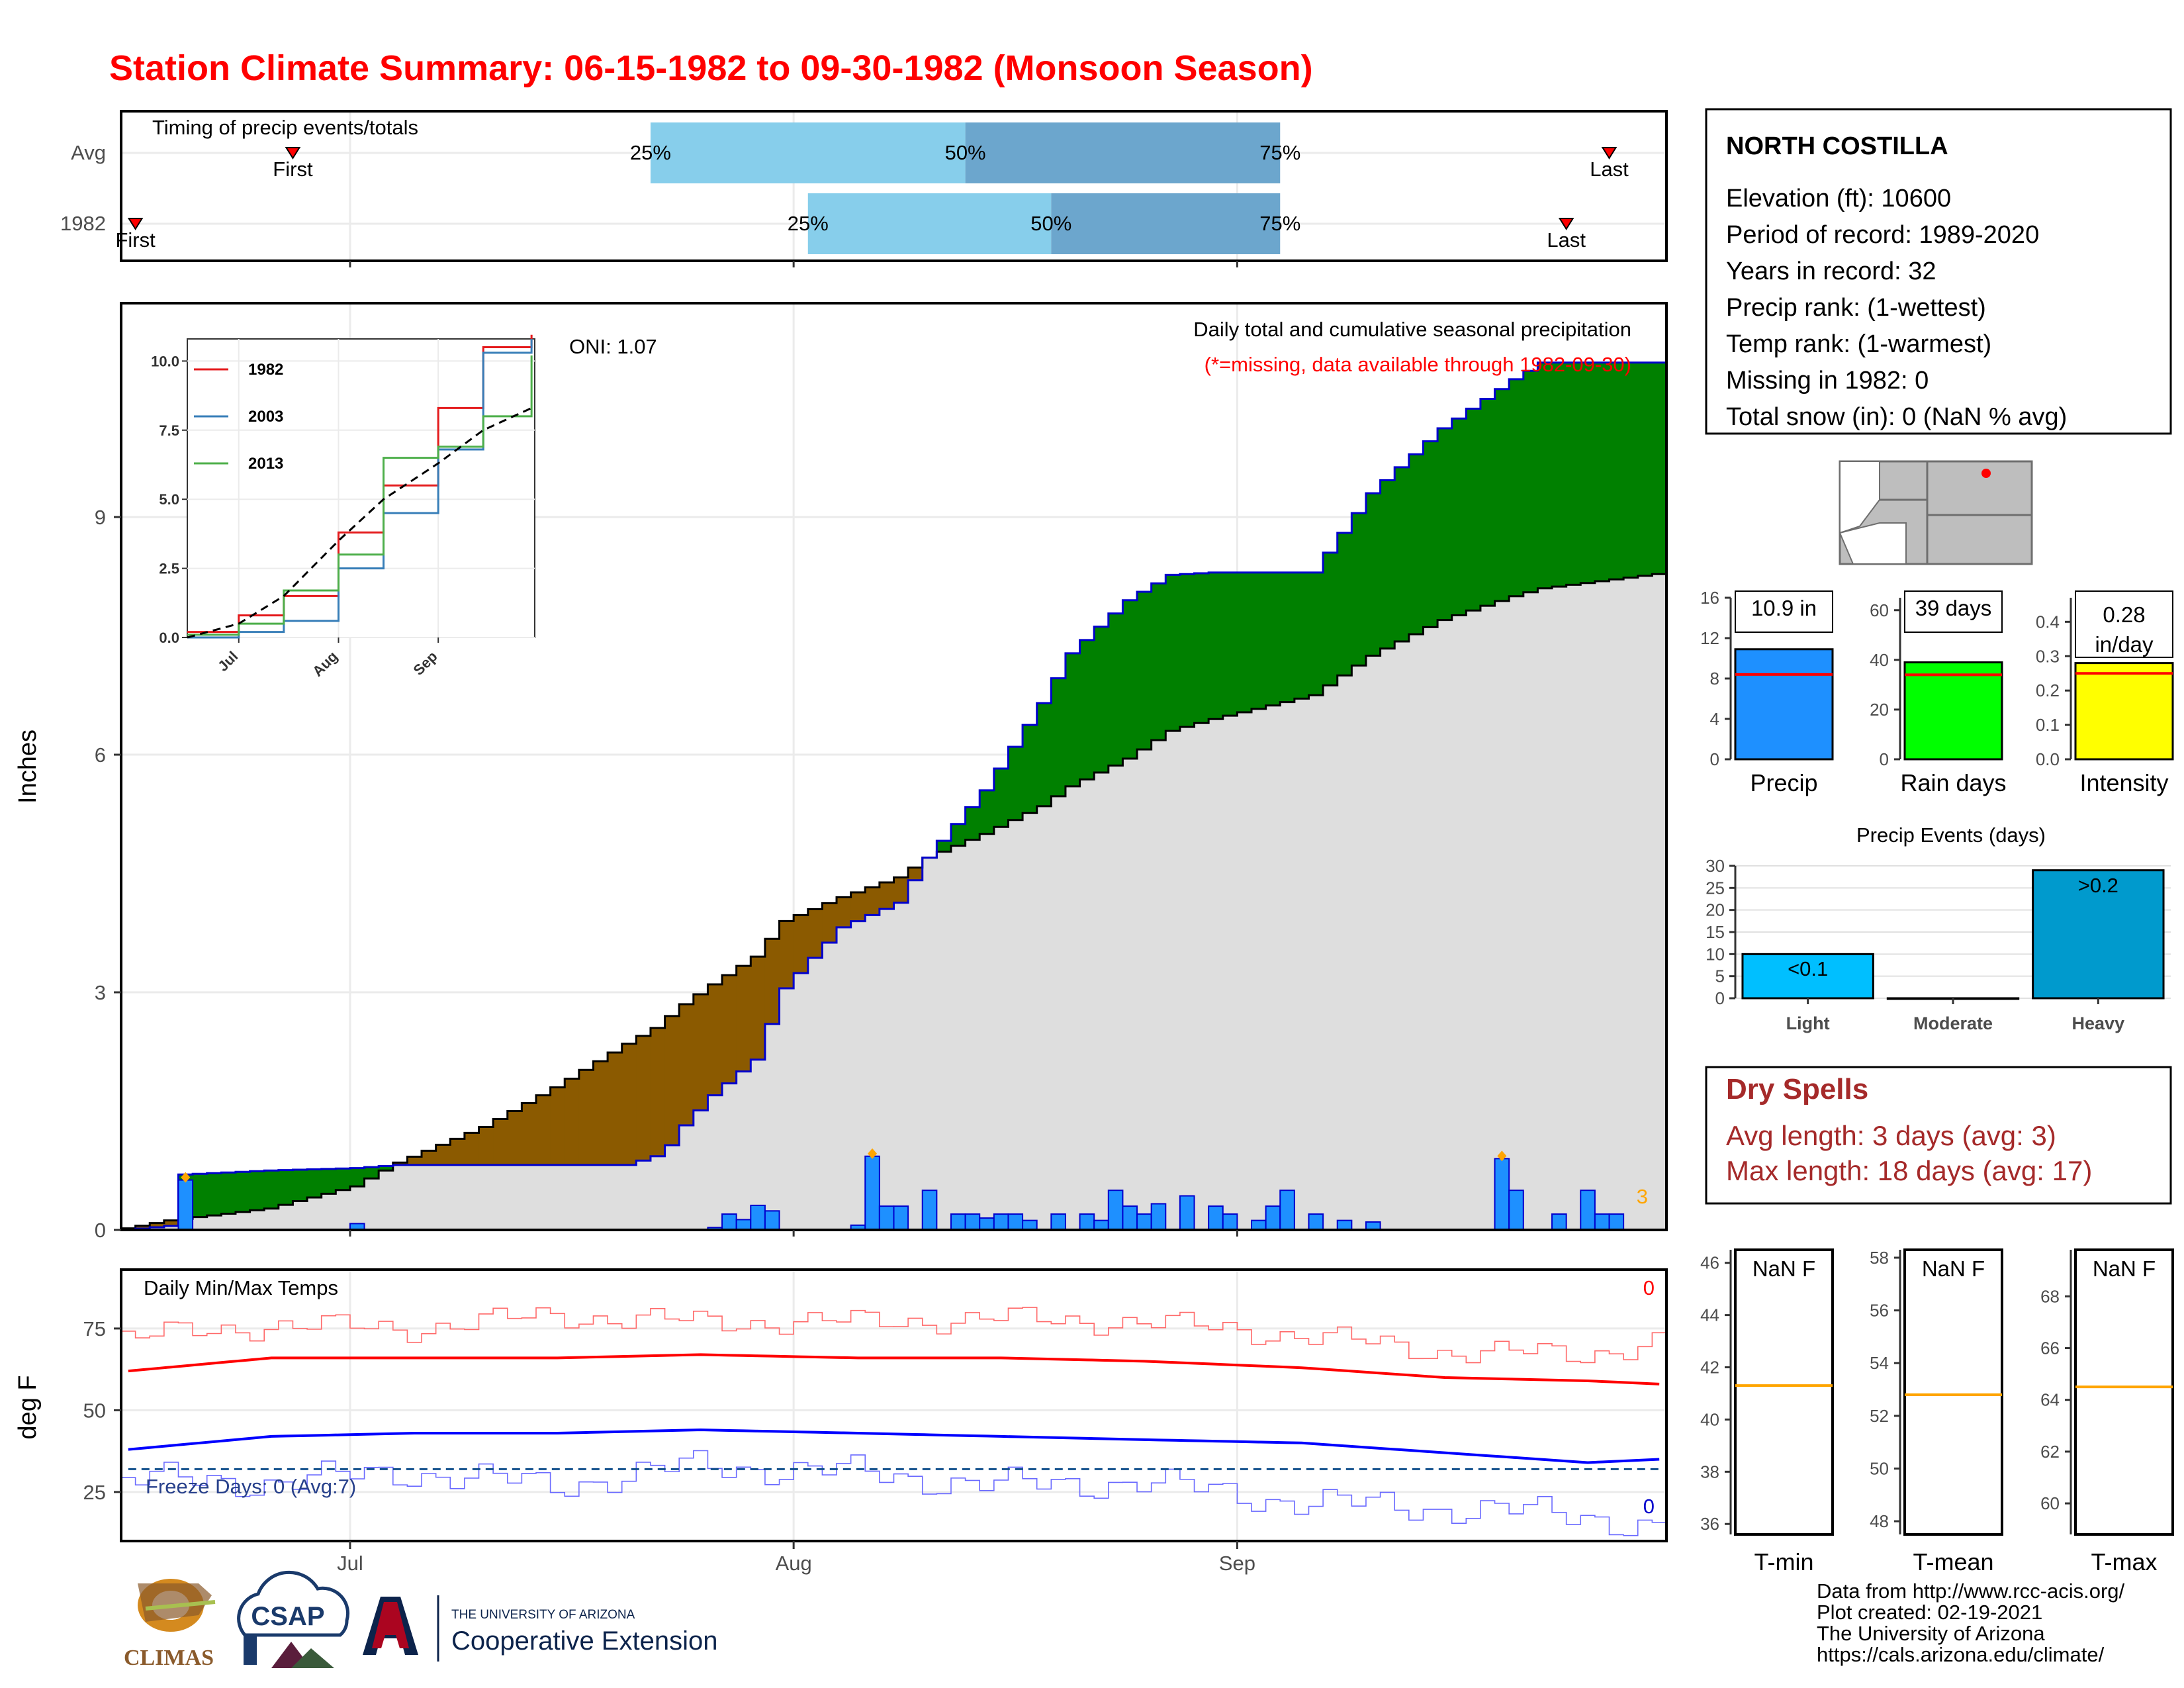 The width and height of the screenshot is (2184, 1688). What do you see at coordinates (1856, 308) in the screenshot?
I see `station-precip-rank: Precip rank: (1-wettest)` at bounding box center [1856, 308].